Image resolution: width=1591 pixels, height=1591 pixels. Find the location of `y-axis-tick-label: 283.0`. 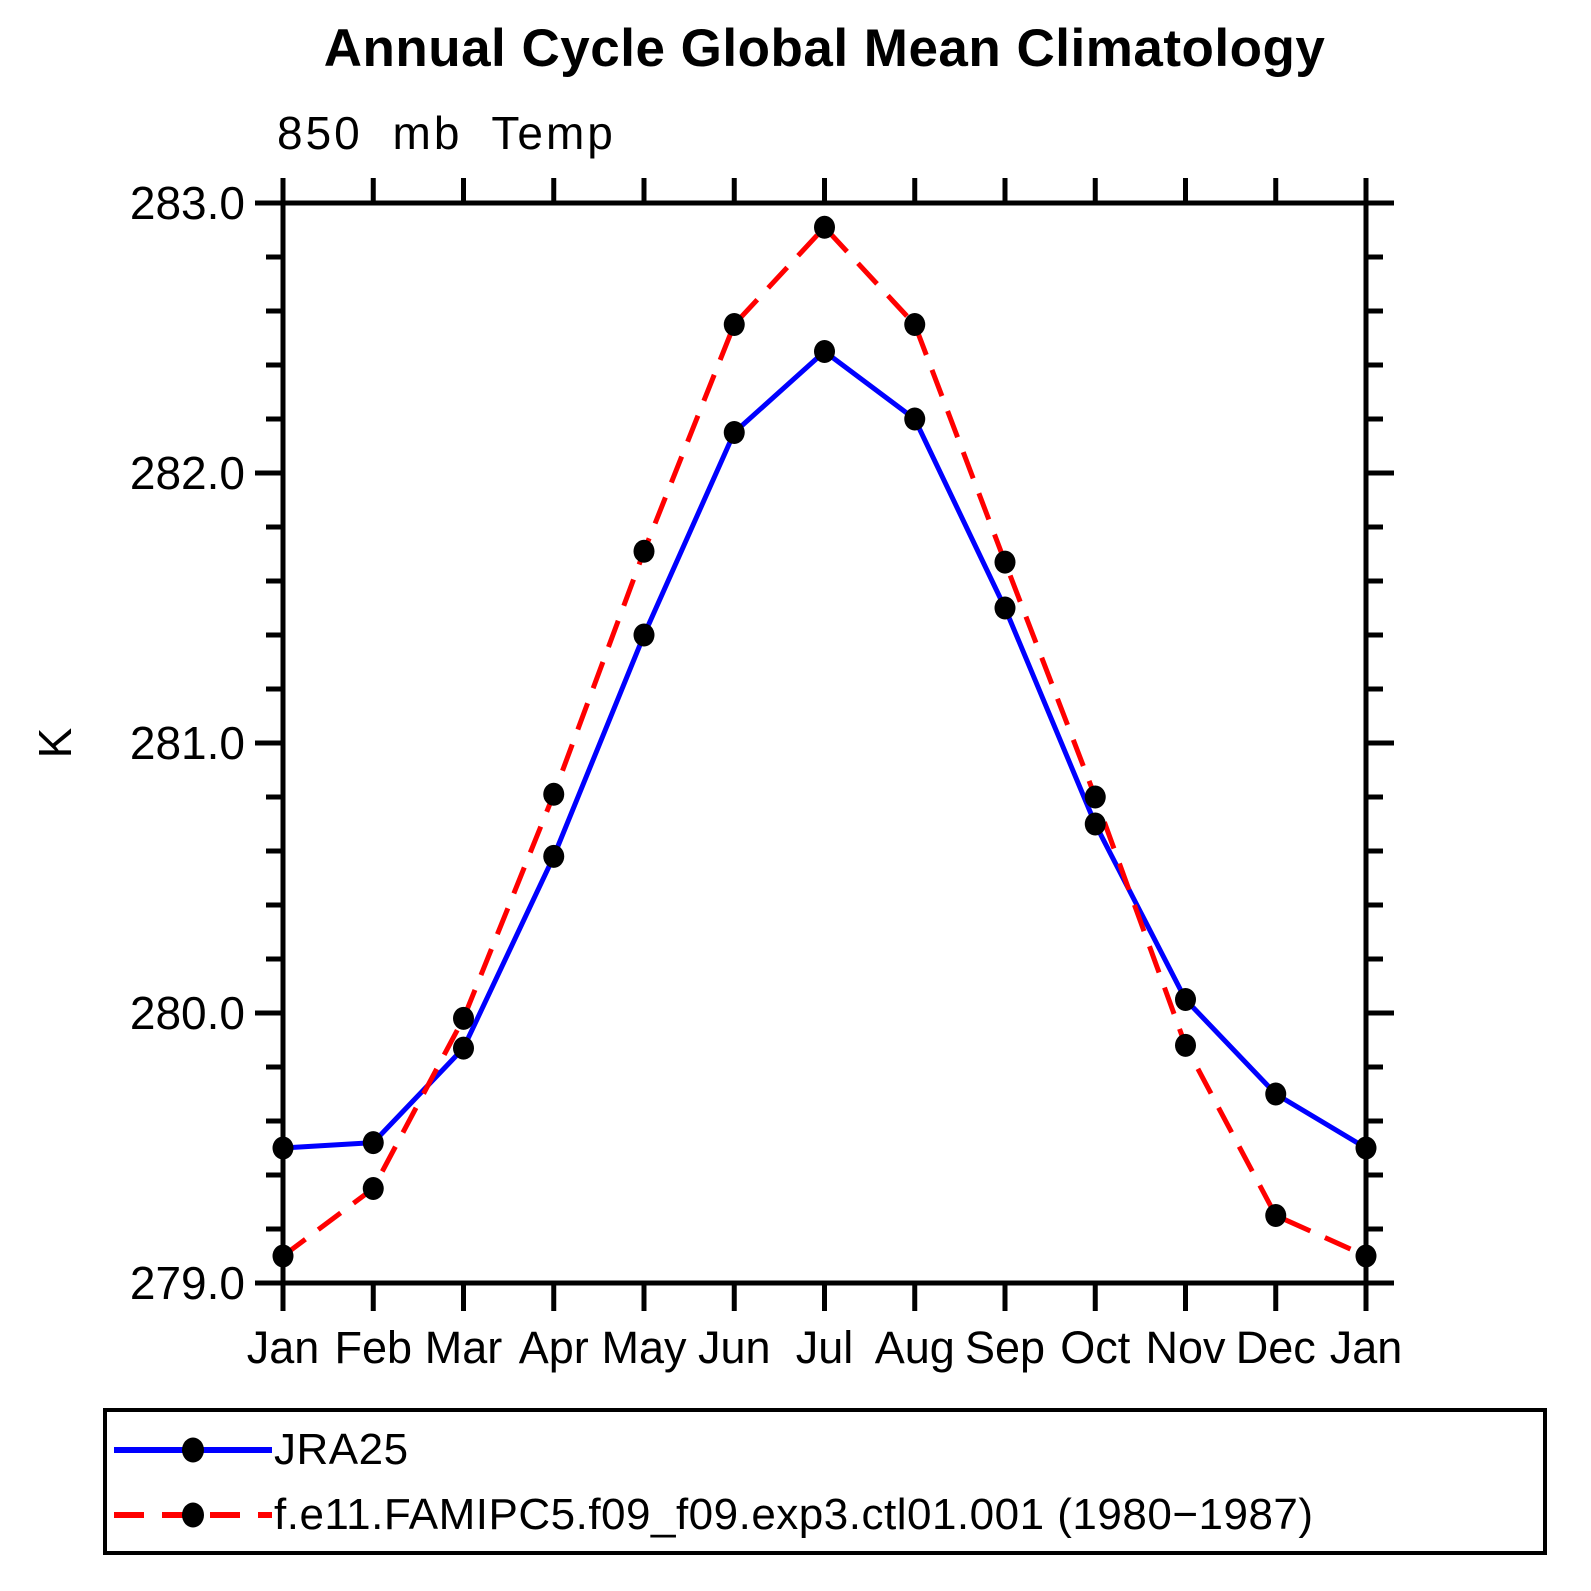

y-axis-tick-label: 283.0 is located at coordinates (187, 203).